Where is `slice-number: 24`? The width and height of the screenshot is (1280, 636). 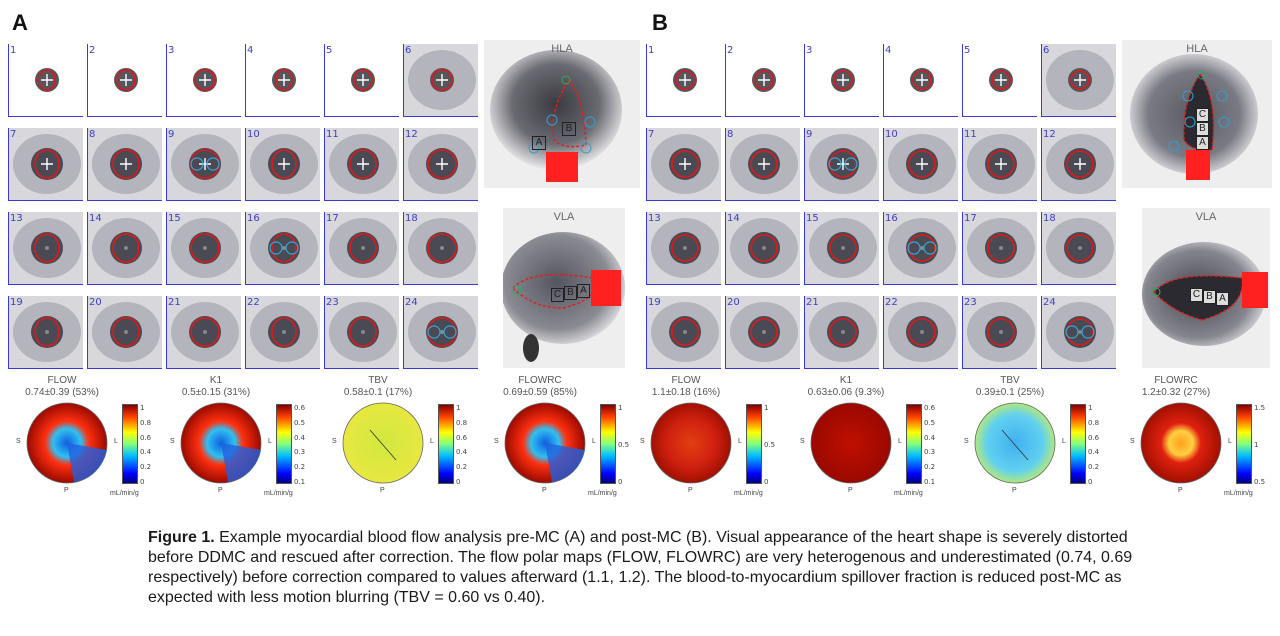
slice-number: 24 is located at coordinates (1049, 302).